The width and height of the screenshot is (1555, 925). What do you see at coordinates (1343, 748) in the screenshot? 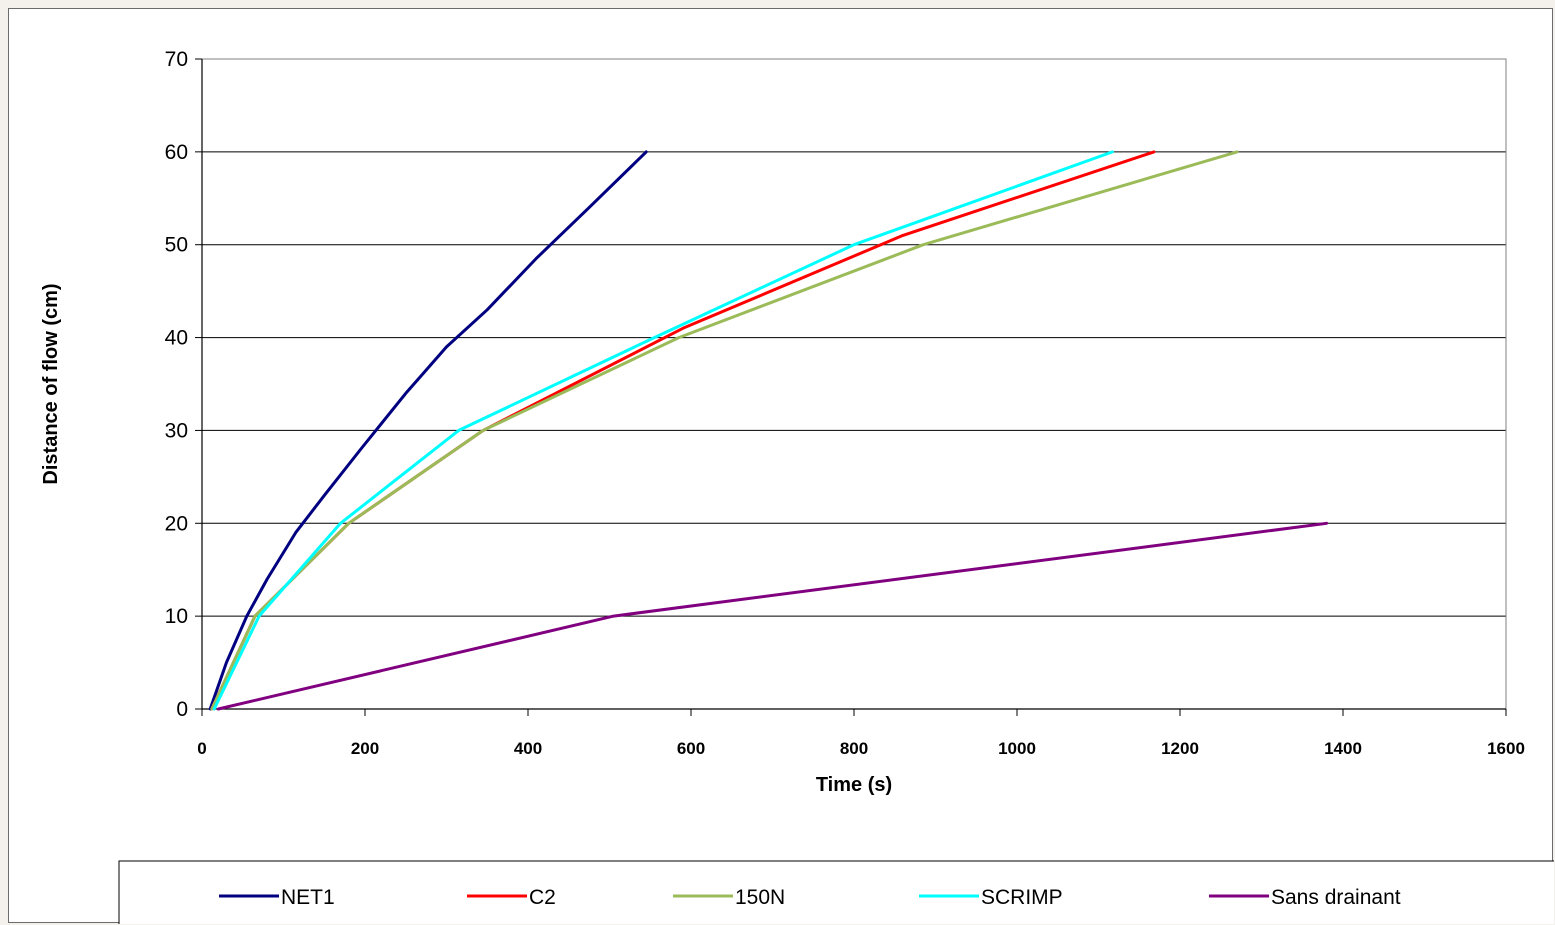
I see `x-tick-label: 1400` at bounding box center [1343, 748].